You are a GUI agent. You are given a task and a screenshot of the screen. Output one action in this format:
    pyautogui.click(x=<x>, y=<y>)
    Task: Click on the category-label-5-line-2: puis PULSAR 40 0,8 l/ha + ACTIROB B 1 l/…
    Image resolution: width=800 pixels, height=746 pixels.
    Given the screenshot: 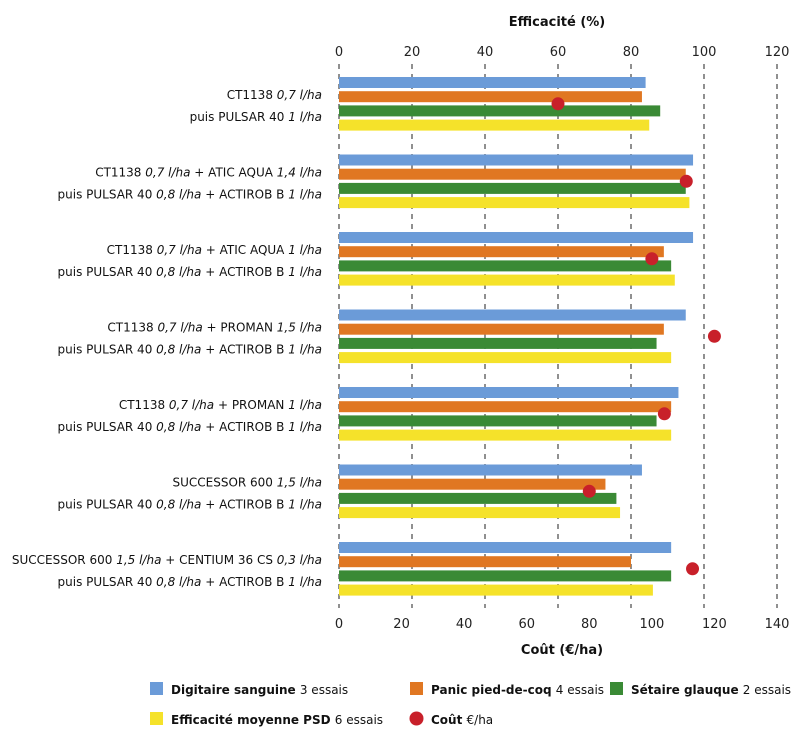 What is the action you would take?
    pyautogui.click(x=190, y=427)
    